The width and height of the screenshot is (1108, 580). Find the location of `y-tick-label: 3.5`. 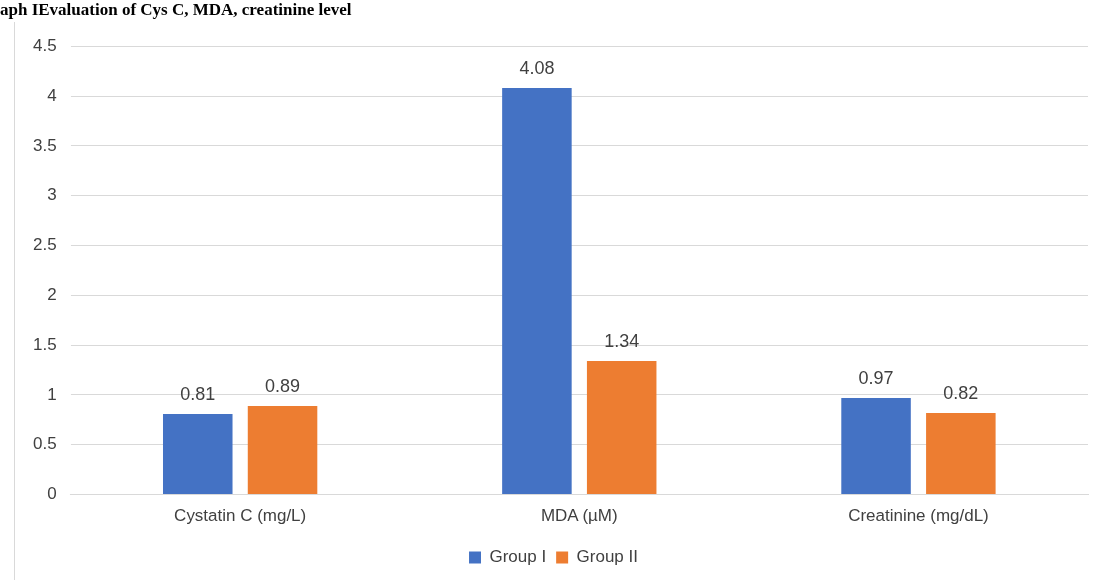

y-tick-label: 3.5 is located at coordinates (44, 145).